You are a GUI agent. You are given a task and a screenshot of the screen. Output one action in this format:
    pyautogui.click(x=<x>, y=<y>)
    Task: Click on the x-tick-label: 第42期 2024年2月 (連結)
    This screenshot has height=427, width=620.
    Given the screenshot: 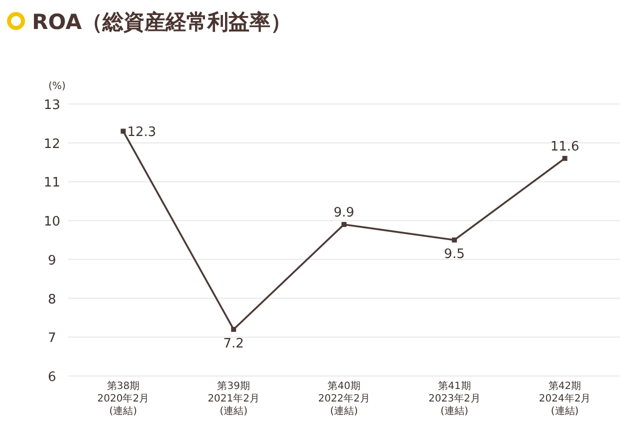 What is the action you would take?
    pyautogui.click(x=564, y=398)
    